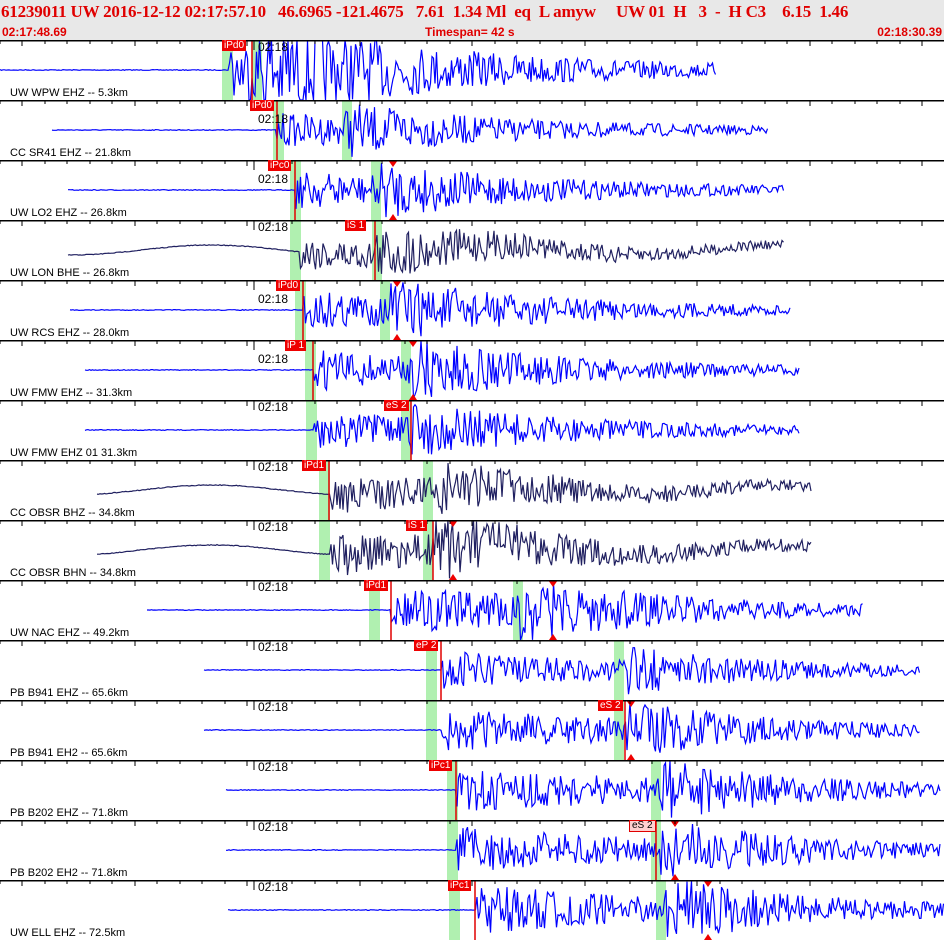 The width and height of the screenshot is (944, 940). I want to click on channel-row: 02:18 iPd0 UW WPW EHZ -- 5.3km, so click(472, 70).